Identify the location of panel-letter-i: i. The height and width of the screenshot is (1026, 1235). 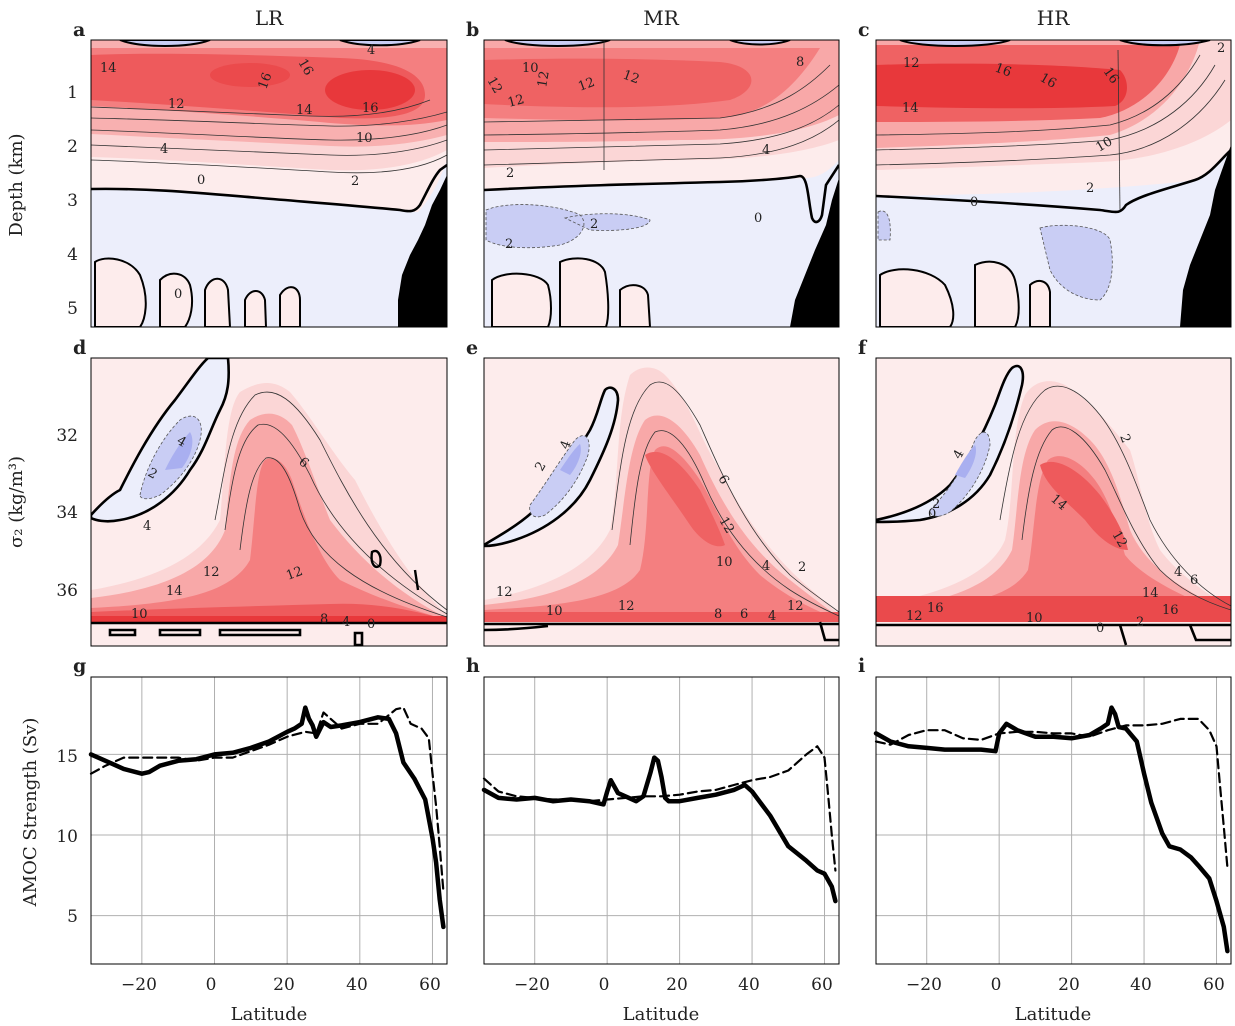
(861, 666).